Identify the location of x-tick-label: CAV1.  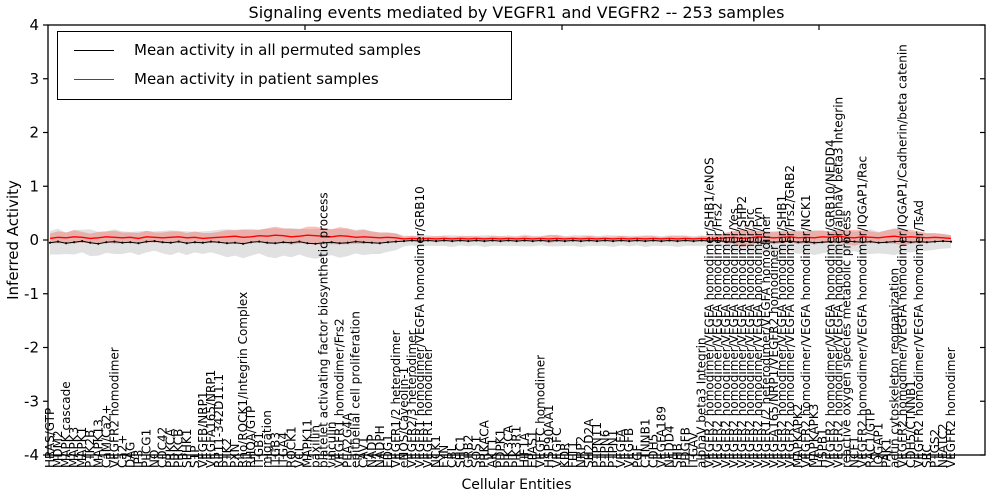
(364, 452).